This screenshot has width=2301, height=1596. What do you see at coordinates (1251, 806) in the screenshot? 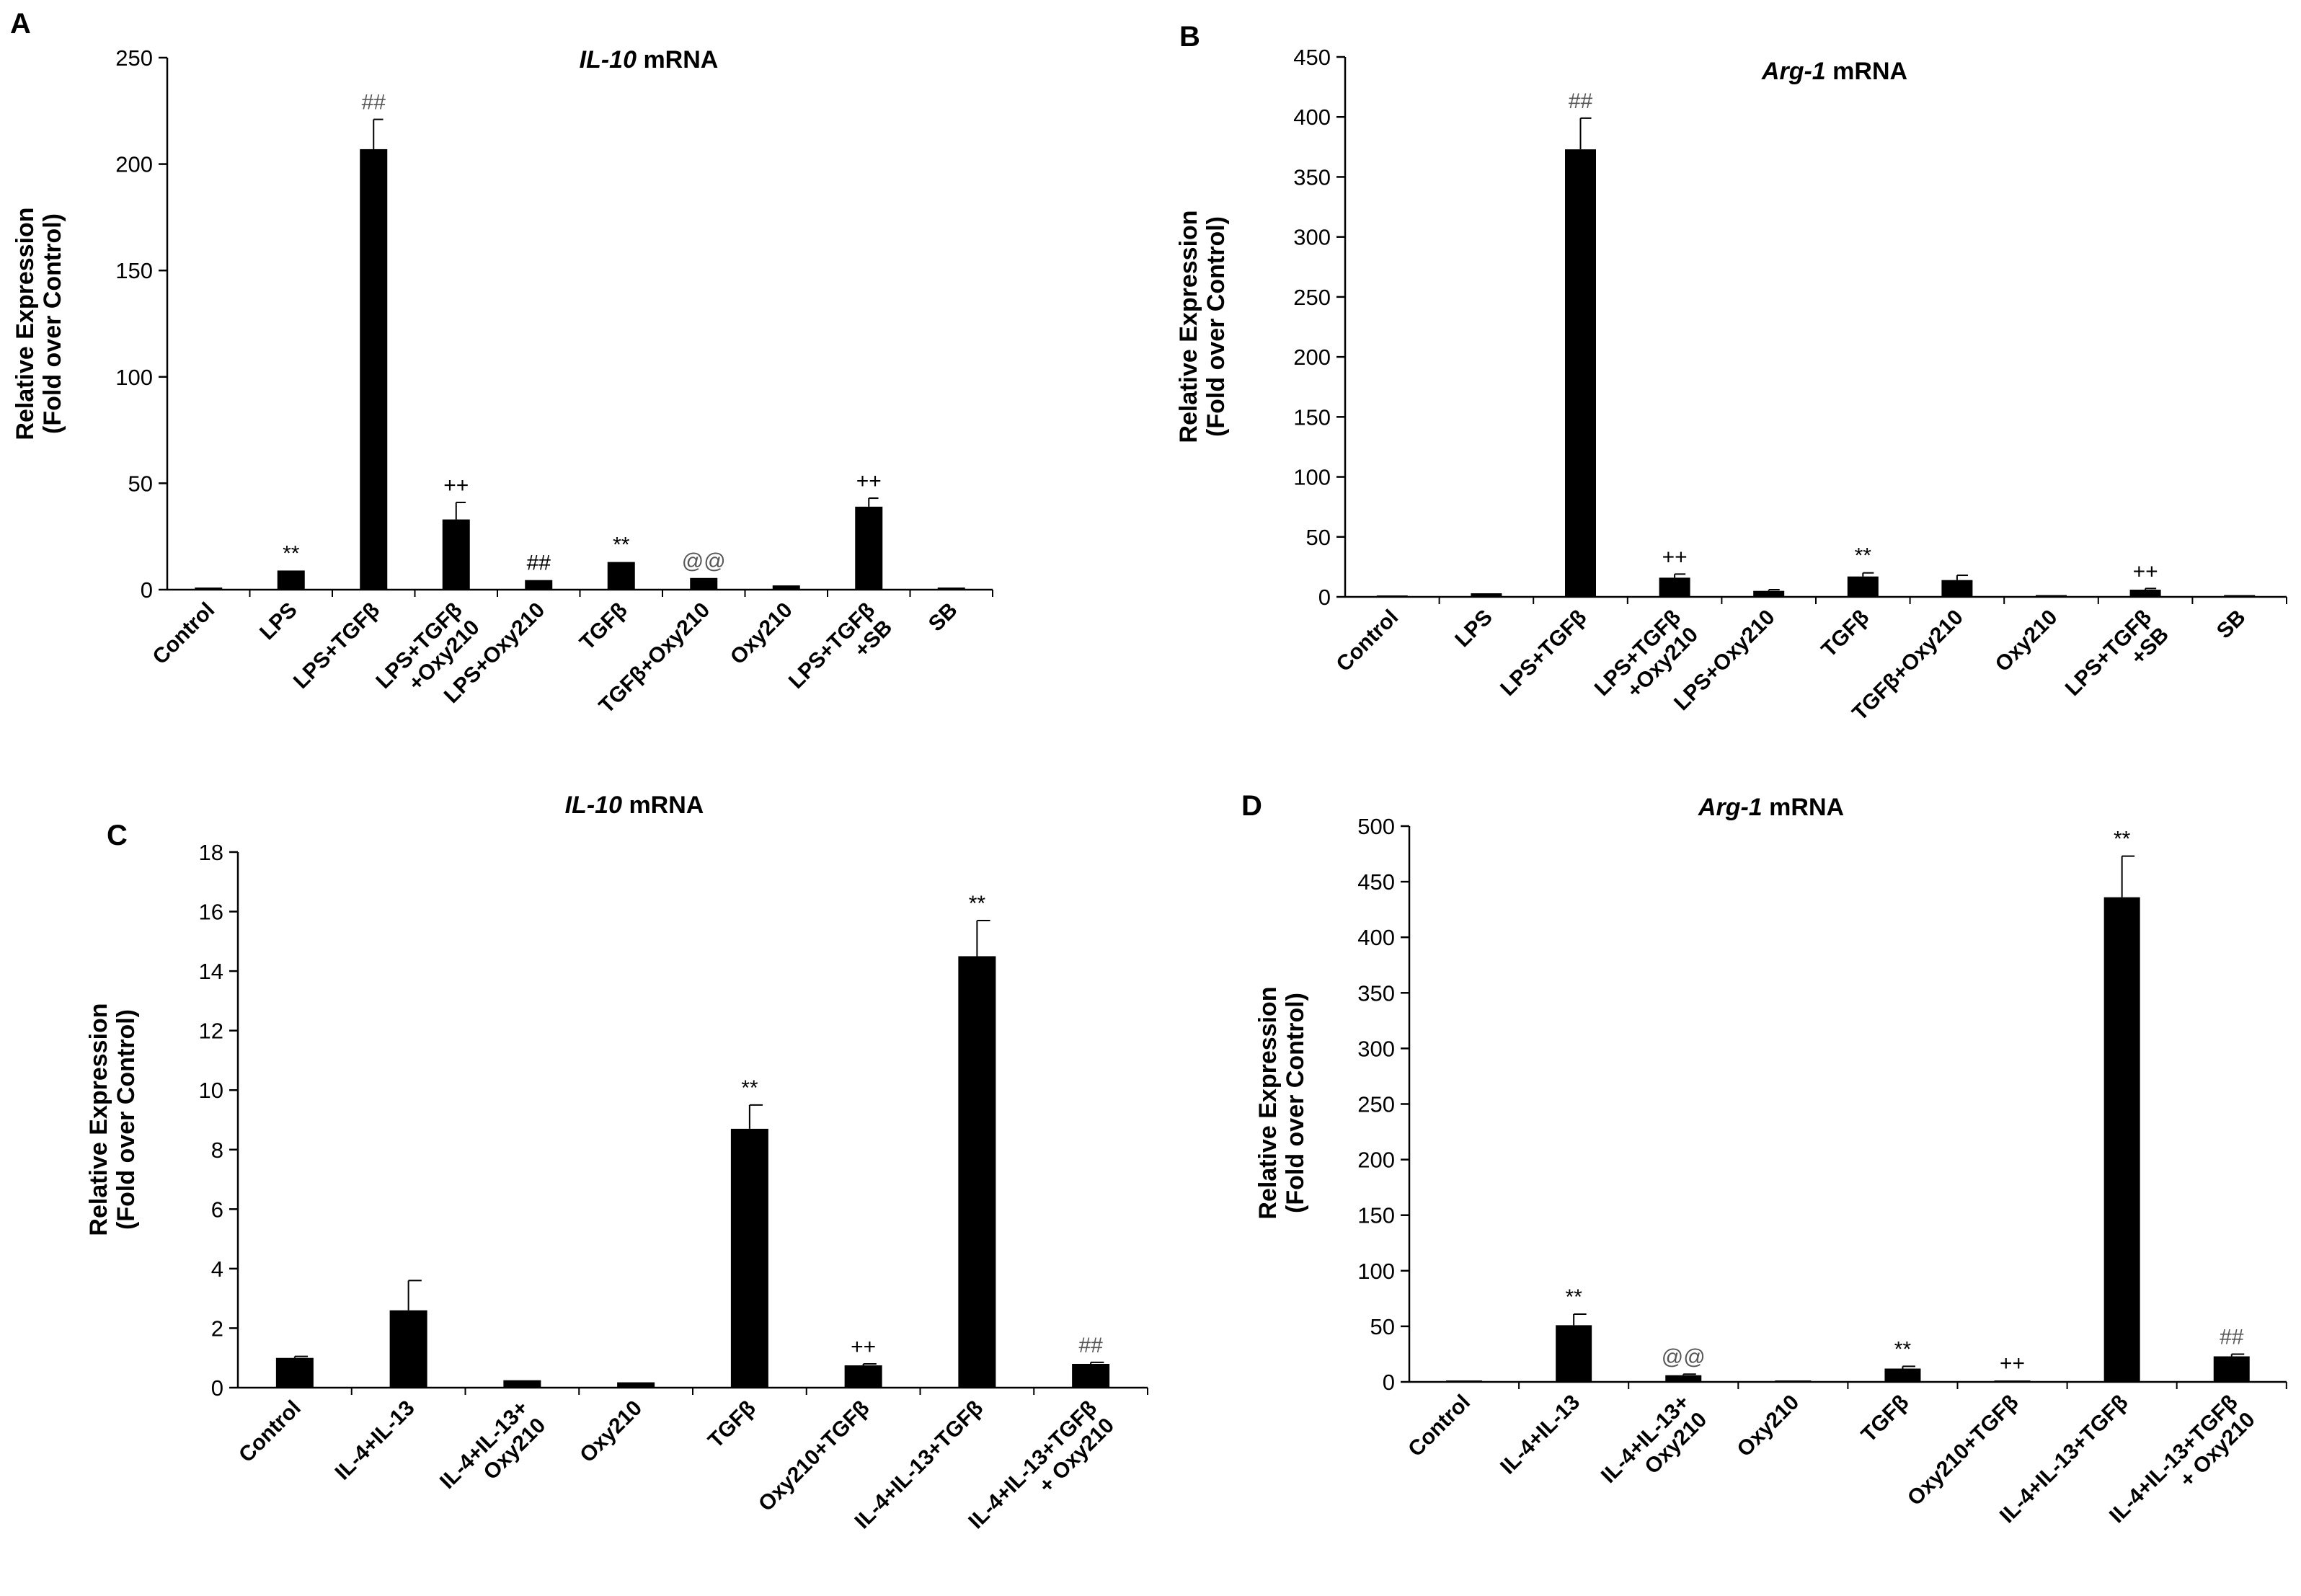
I see `panel-label: D` at bounding box center [1251, 806].